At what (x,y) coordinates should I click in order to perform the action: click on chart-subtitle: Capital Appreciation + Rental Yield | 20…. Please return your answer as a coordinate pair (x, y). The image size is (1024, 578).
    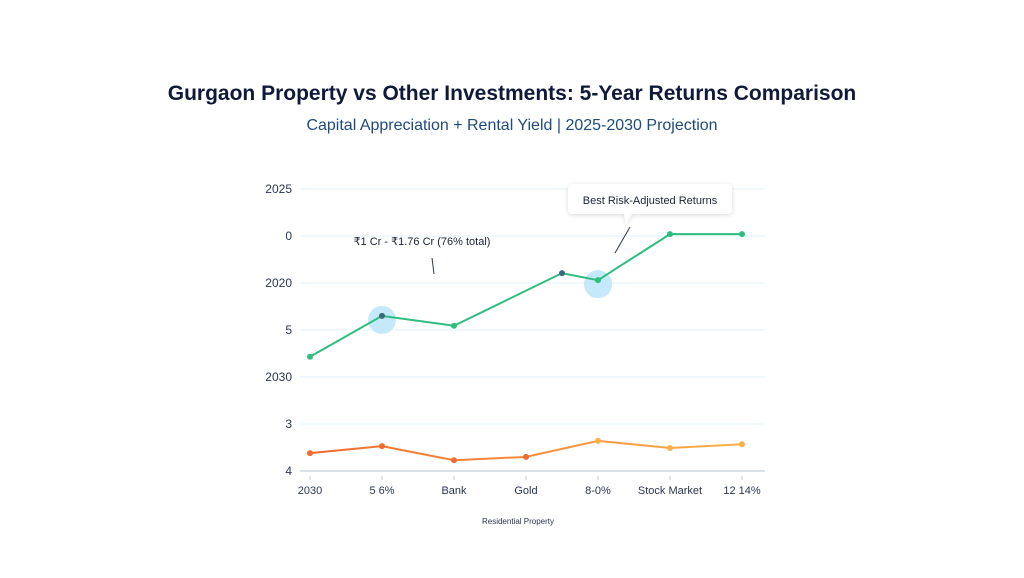
    Looking at the image, I should click on (512, 125).